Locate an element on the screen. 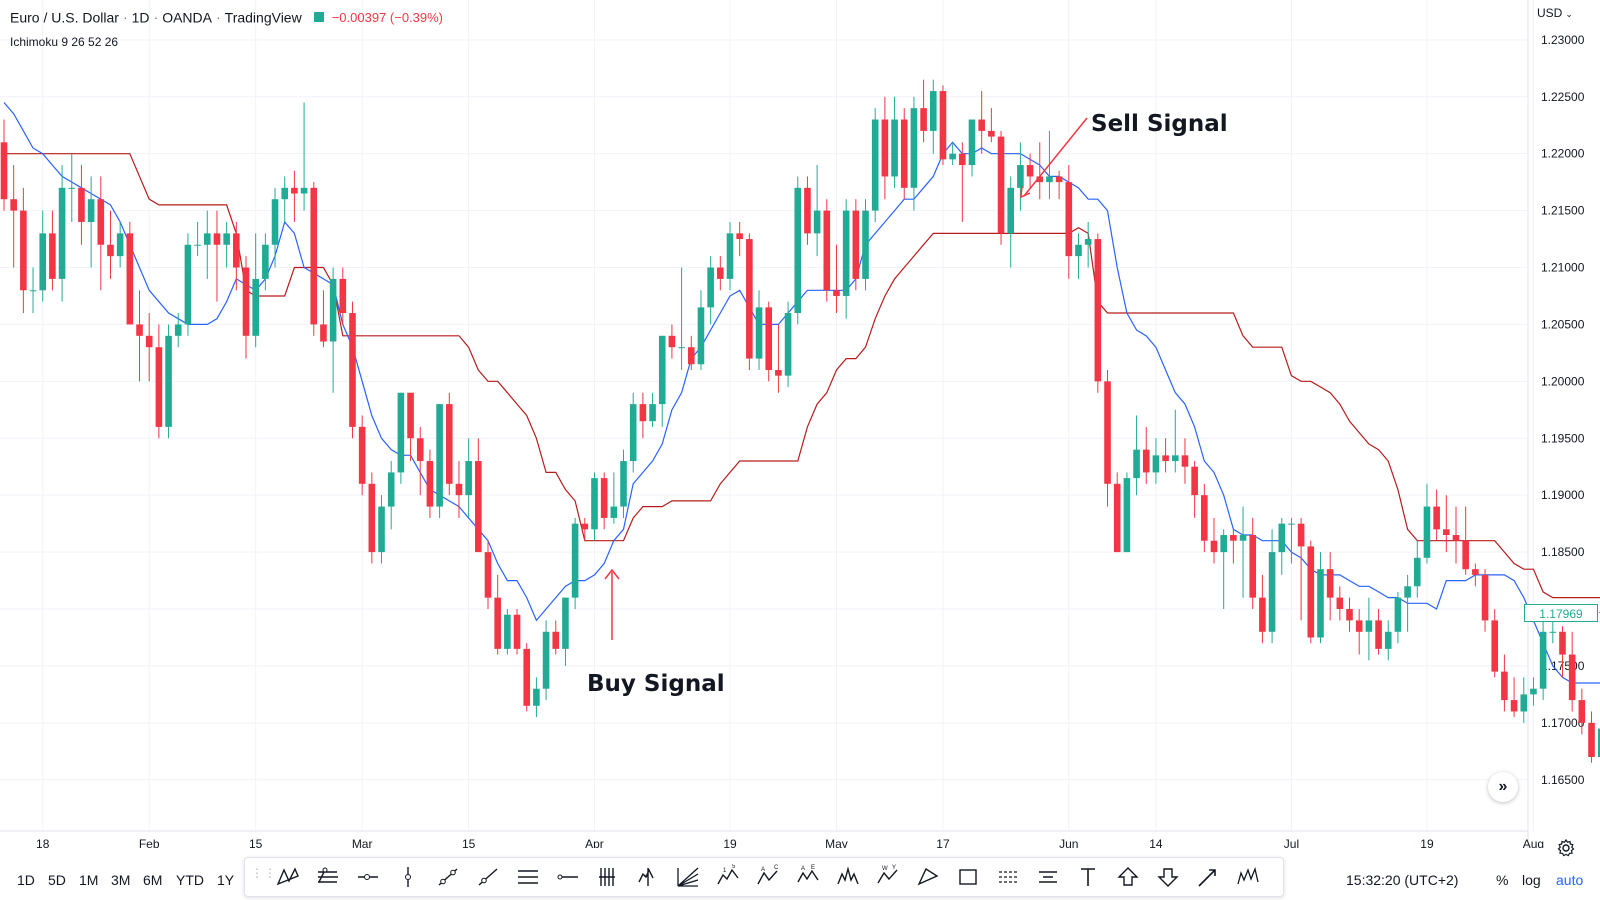 The width and height of the screenshot is (1600, 900). drag-handle-icon: ⋮⋮ is located at coordinates (264, 873).